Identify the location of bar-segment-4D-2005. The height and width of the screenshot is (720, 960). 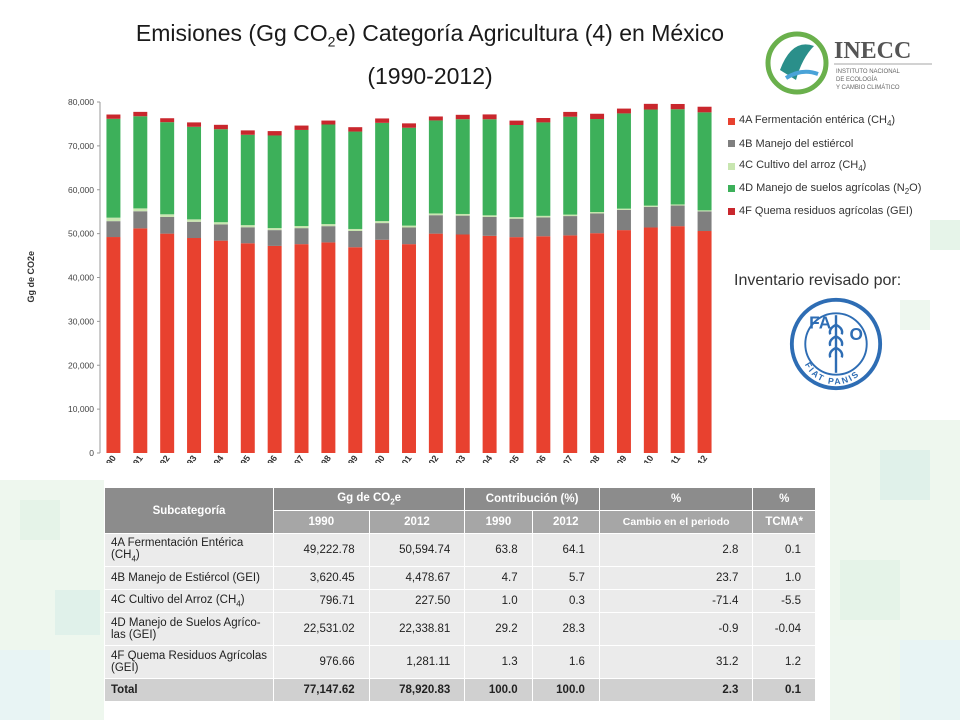
(516, 171).